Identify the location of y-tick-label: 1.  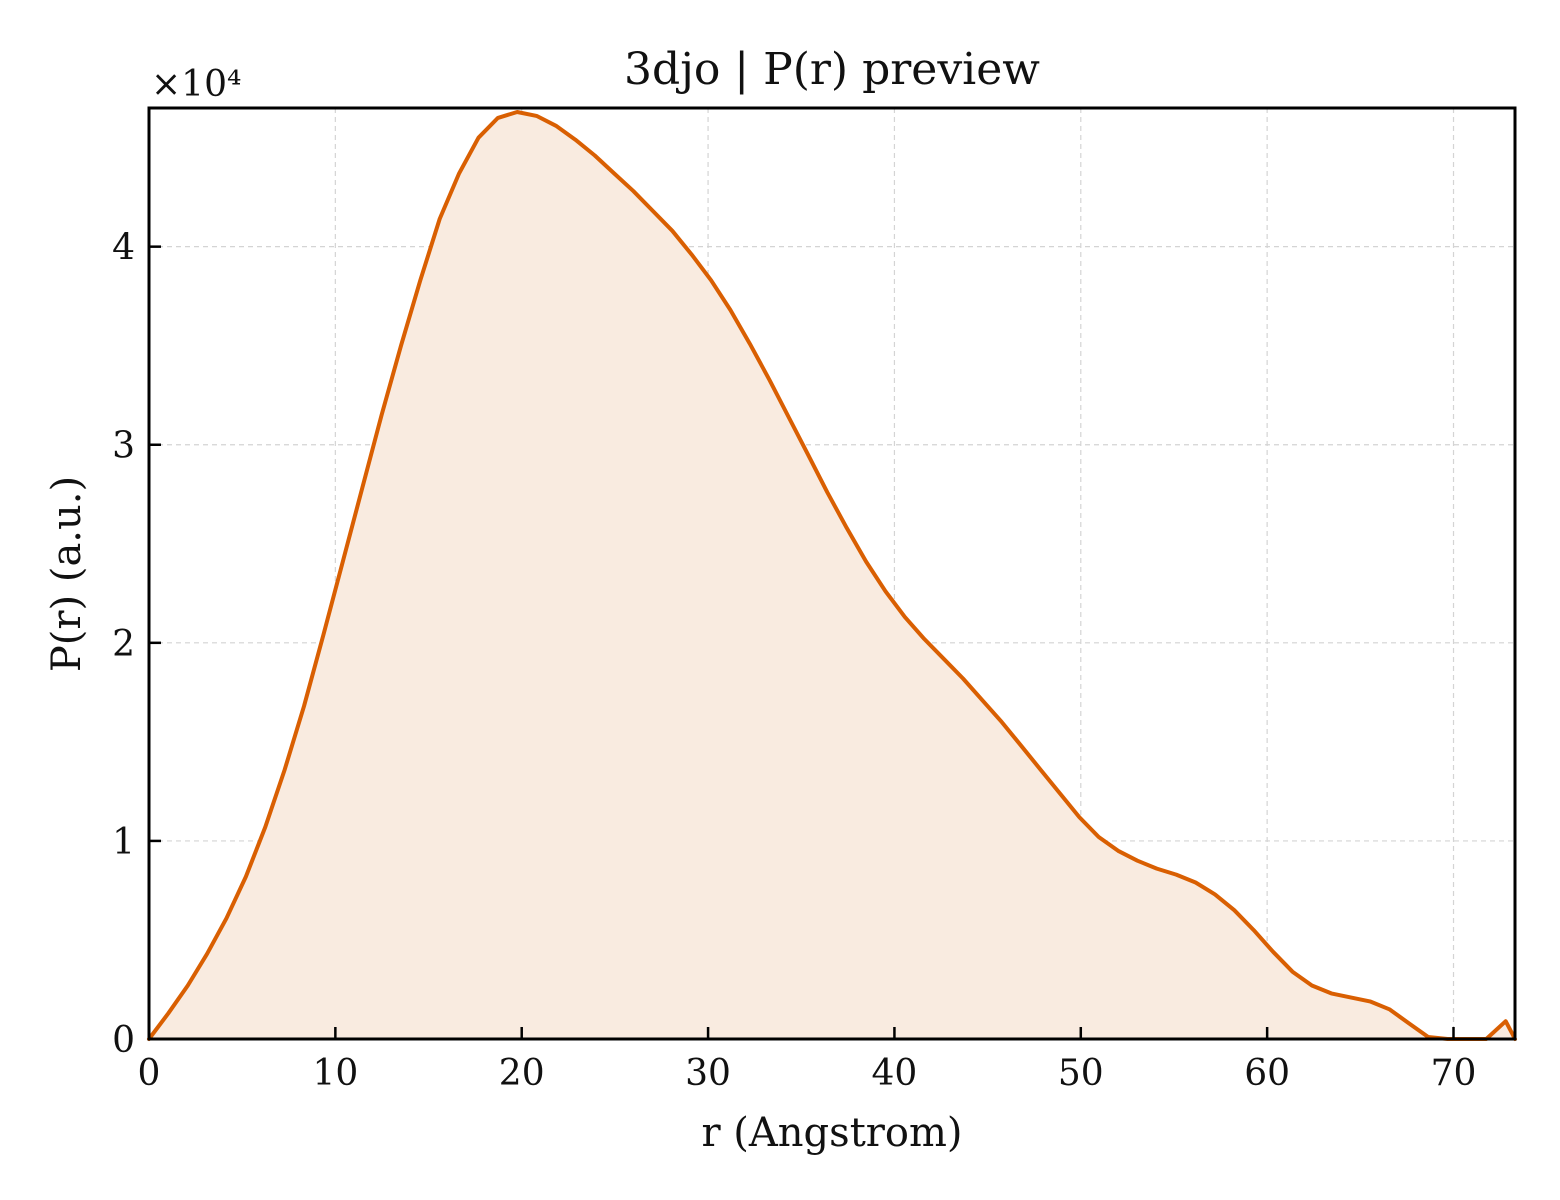
(123, 842).